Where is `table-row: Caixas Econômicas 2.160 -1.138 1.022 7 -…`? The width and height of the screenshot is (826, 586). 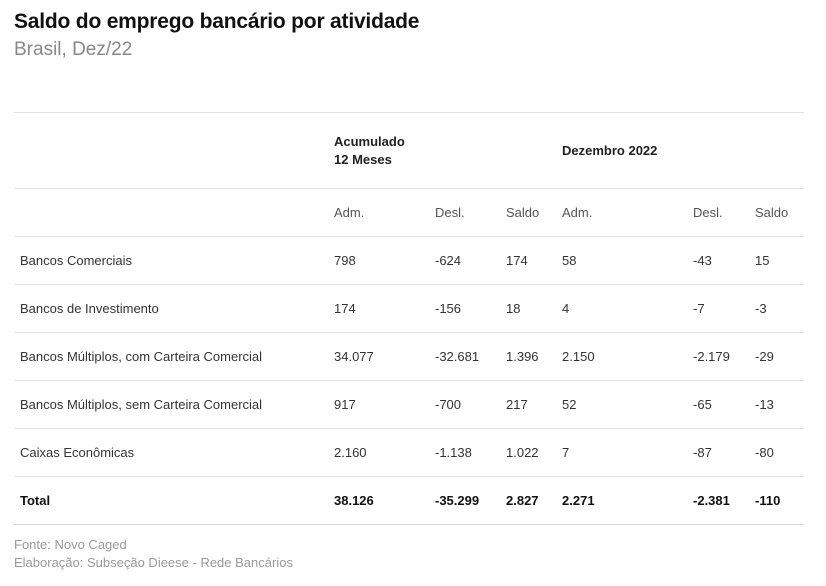 table-row: Caixas Econômicas 2.160 -1.138 1.022 7 -… is located at coordinates (409, 452).